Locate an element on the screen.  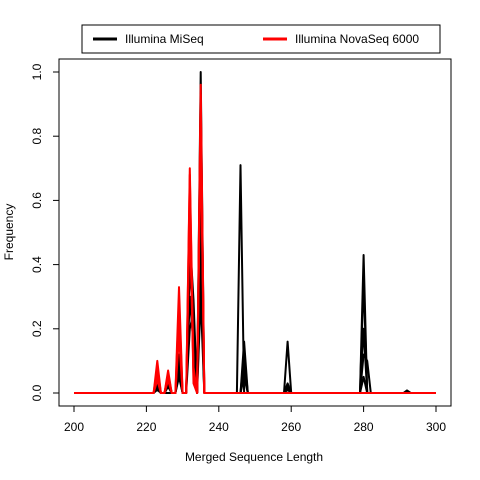
legend: Illumina MiSeq Illumina NovaSeq 6000 is located at coordinates (261, 39).